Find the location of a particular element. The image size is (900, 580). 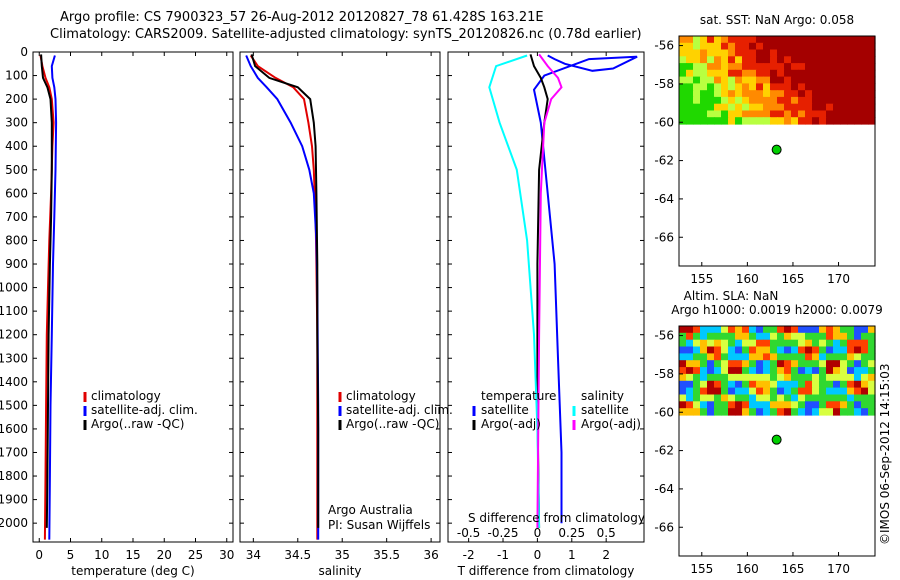

legend-label: satellite-adj. clim. is located at coordinates (144, 410).